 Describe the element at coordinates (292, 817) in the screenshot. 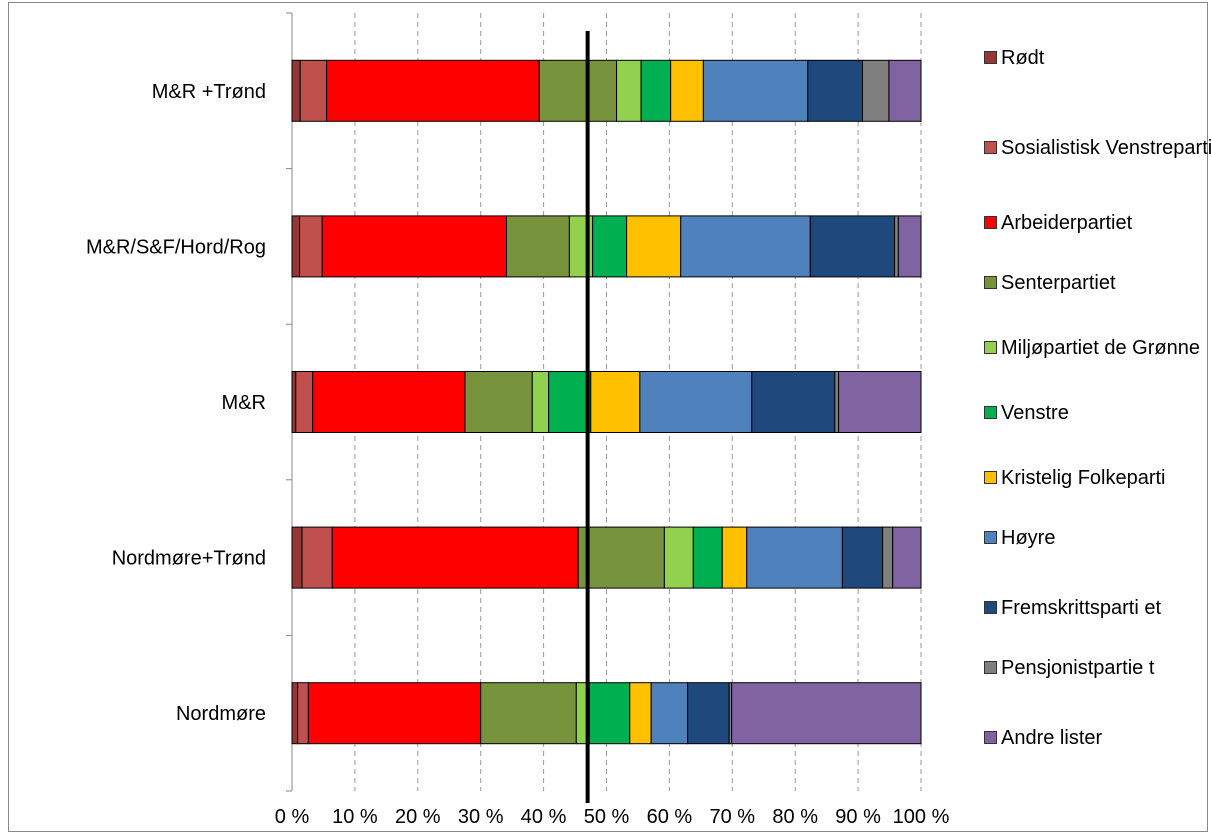

I see `x-tick-label: 0 %` at that location.